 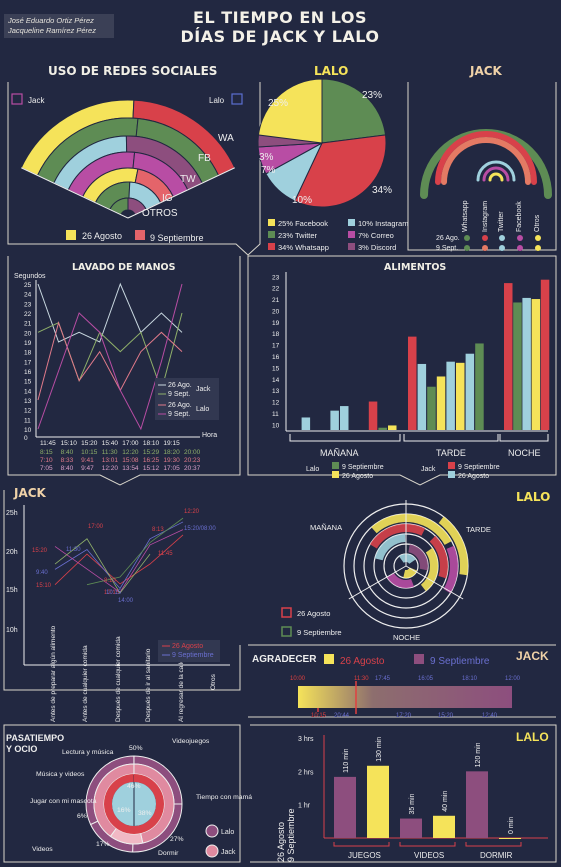 What do you see at coordinates (17, 99) in the screenshot?
I see `jack-marker-icon` at bounding box center [17, 99].